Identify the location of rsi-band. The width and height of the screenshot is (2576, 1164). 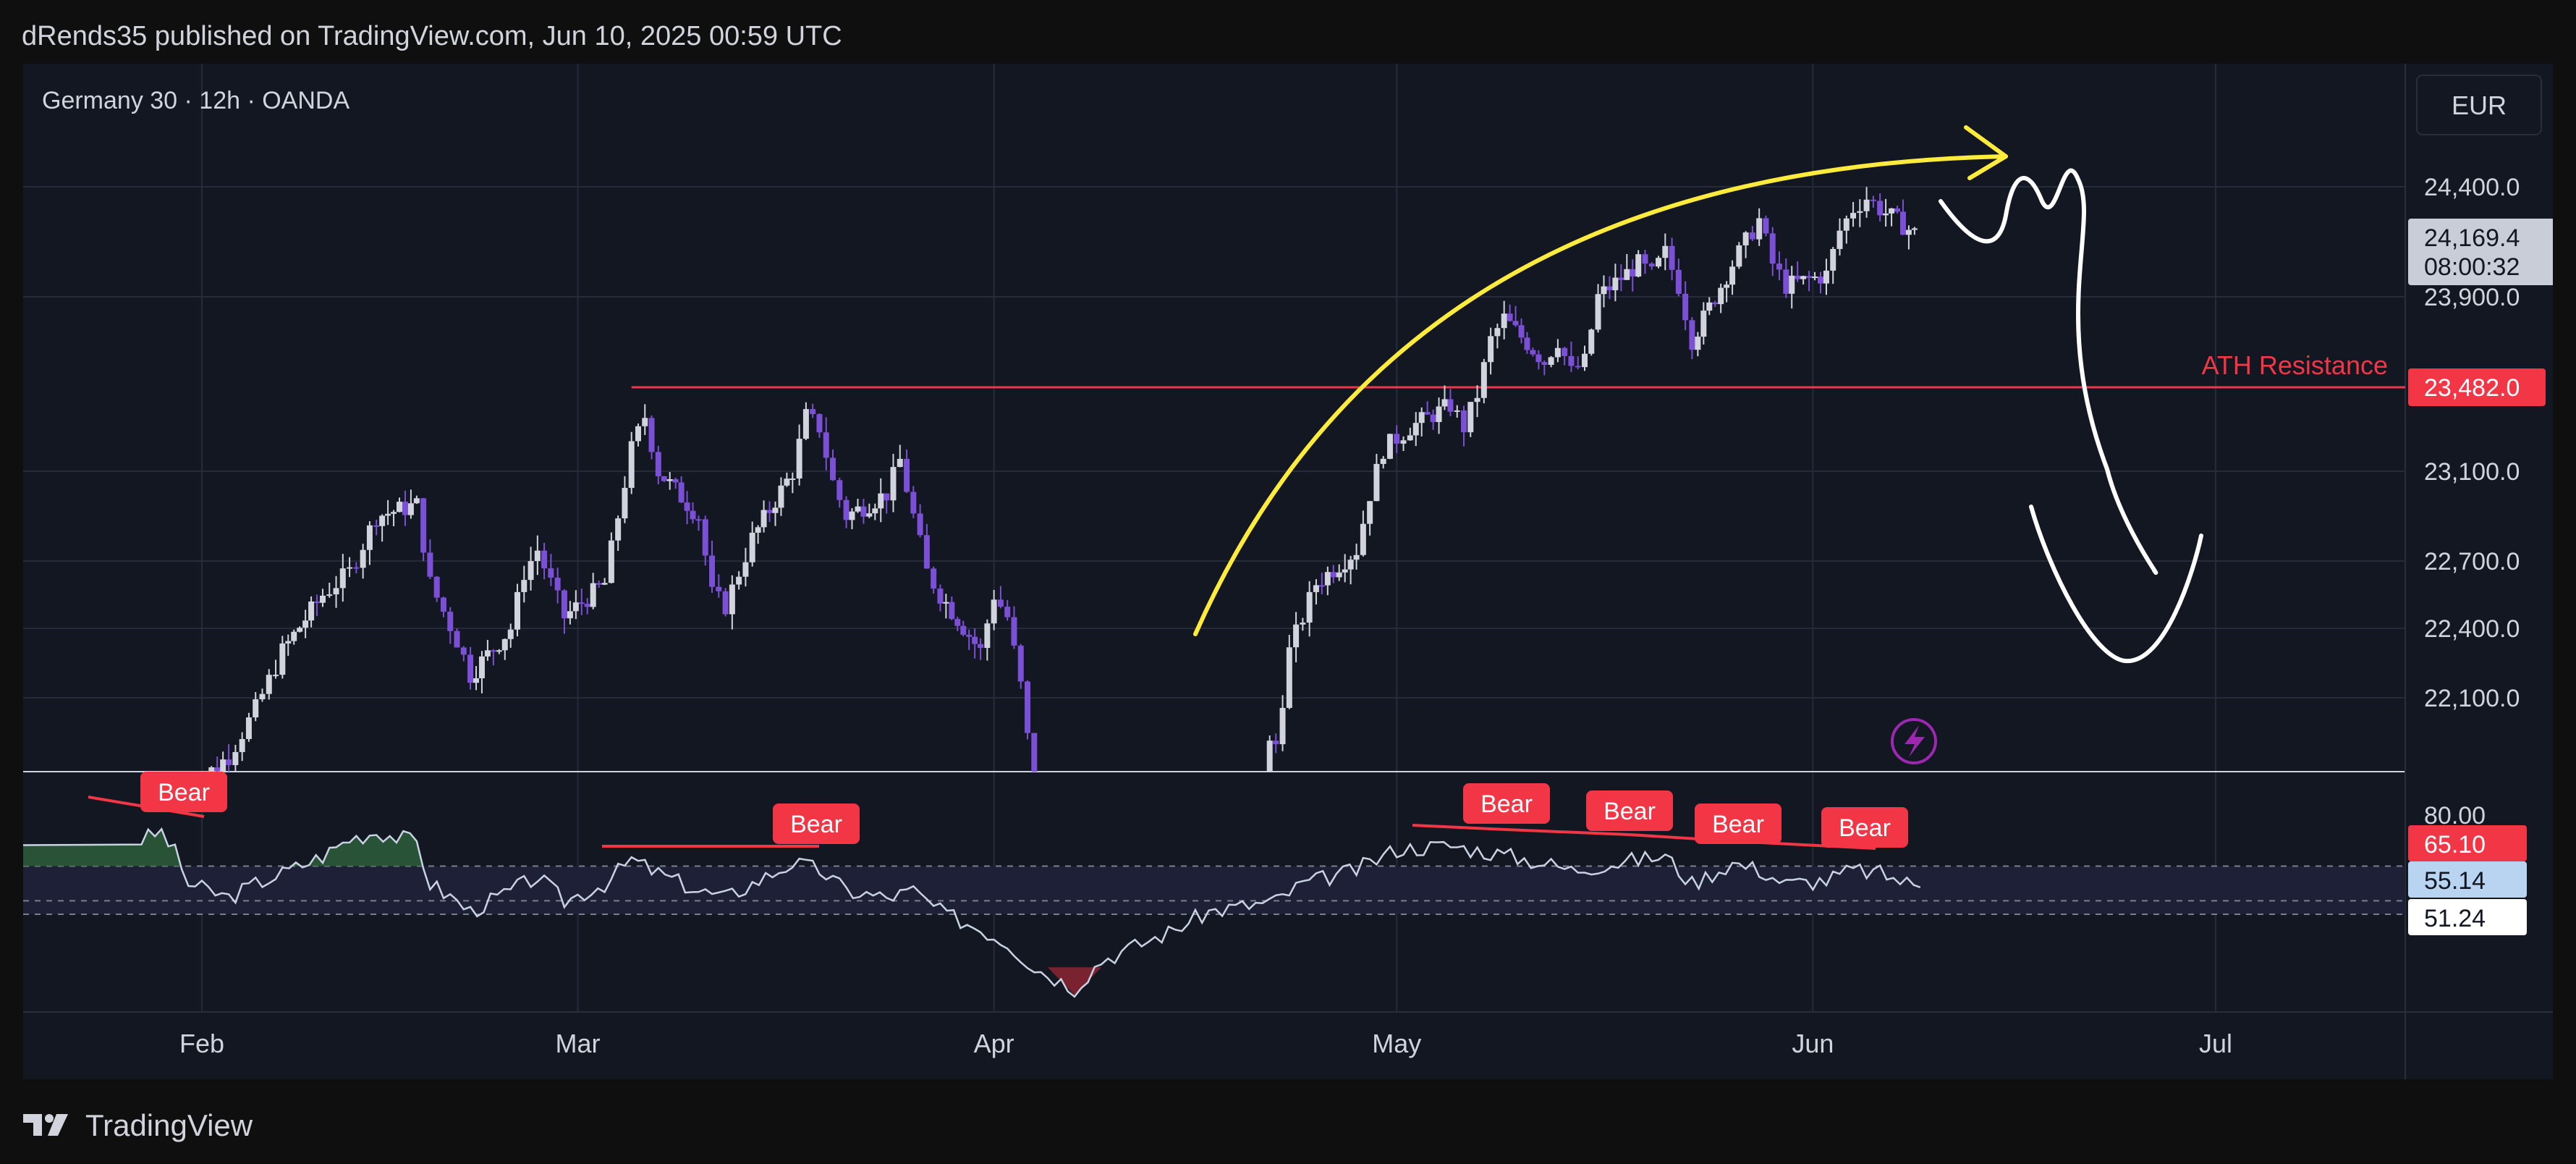
(1214, 890).